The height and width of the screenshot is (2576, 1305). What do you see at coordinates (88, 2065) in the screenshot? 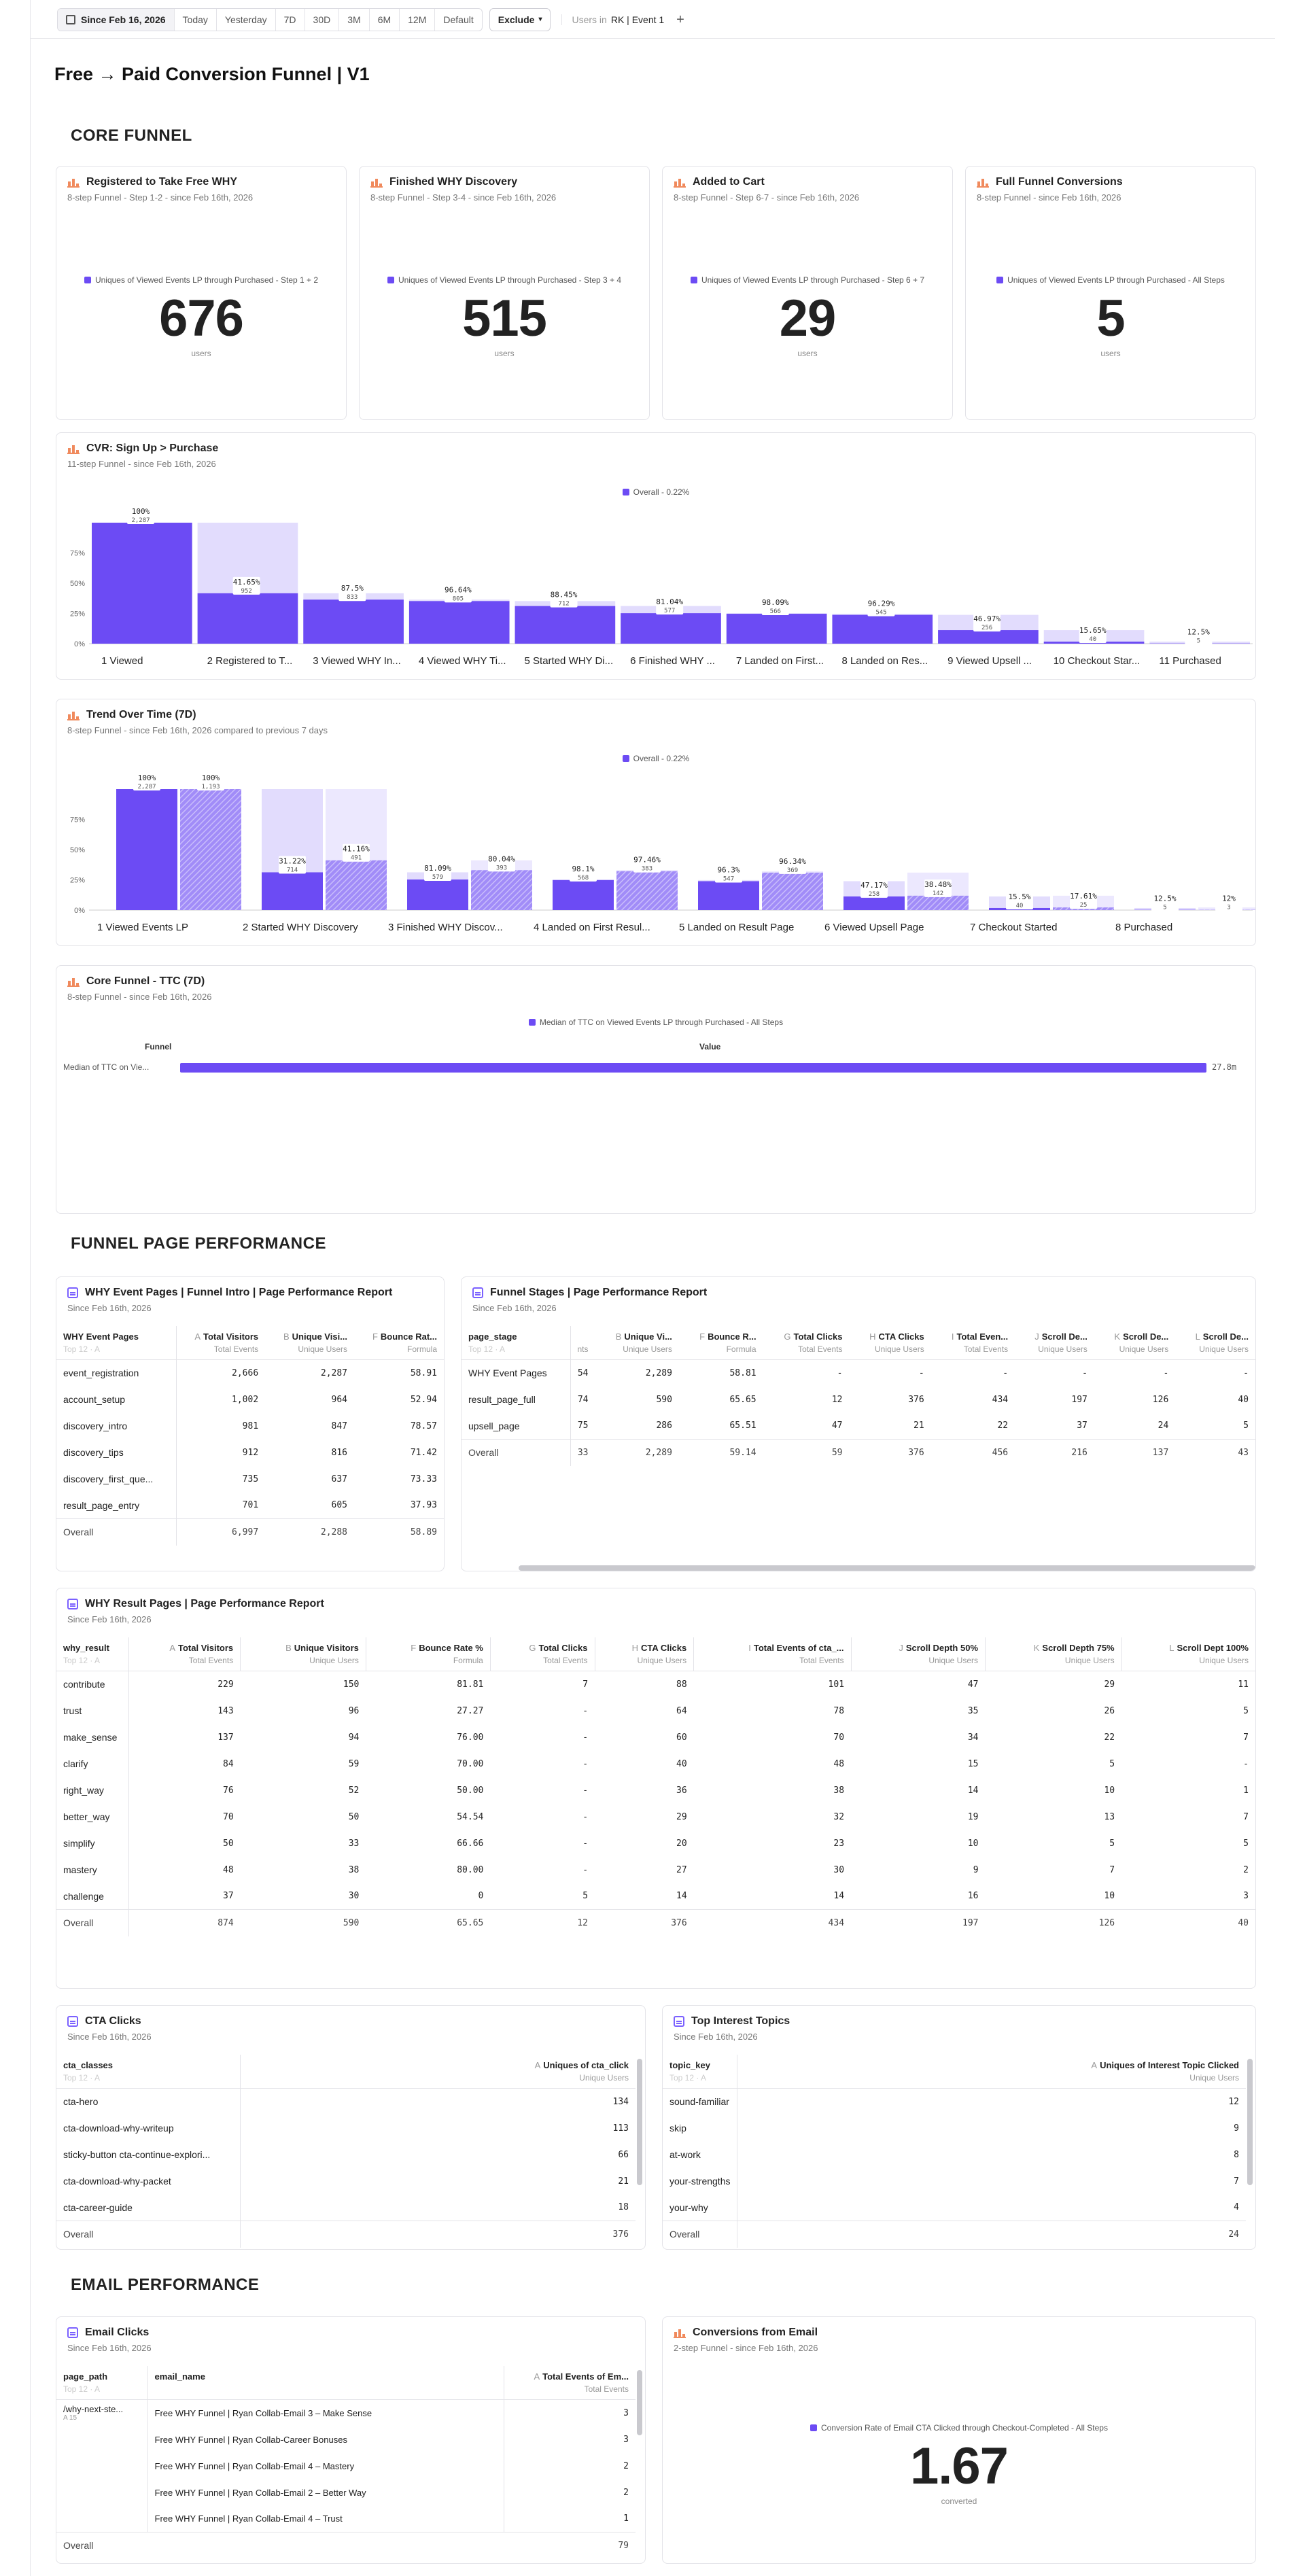
I see `column-header: cta_classes` at bounding box center [88, 2065].